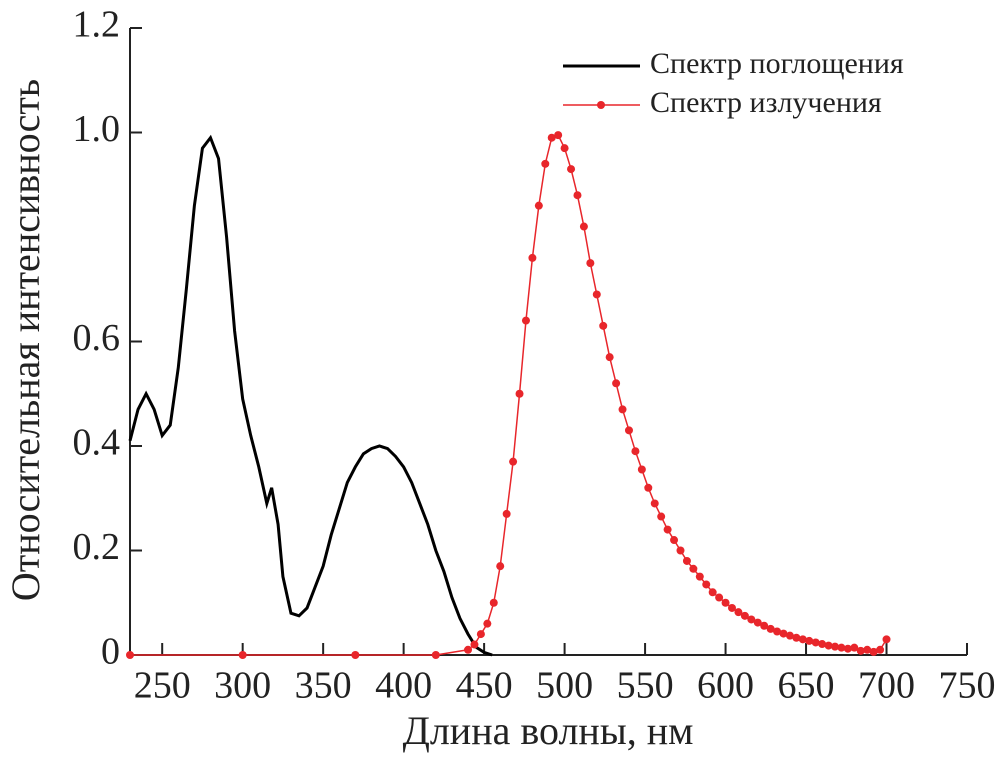 This screenshot has width=1002, height=762. What do you see at coordinates (725, 686) in the screenshot?
I see `x-tick-label: 600` at bounding box center [725, 686].